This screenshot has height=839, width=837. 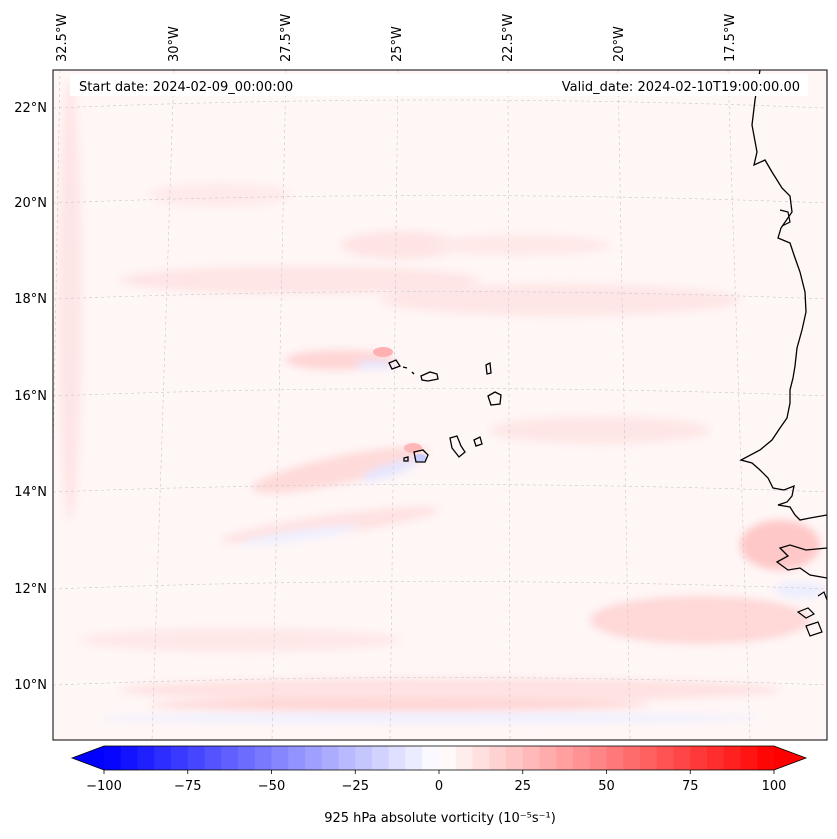 What do you see at coordinates (785, 218) in the screenshot?
I see `coast-inlet` at bounding box center [785, 218].